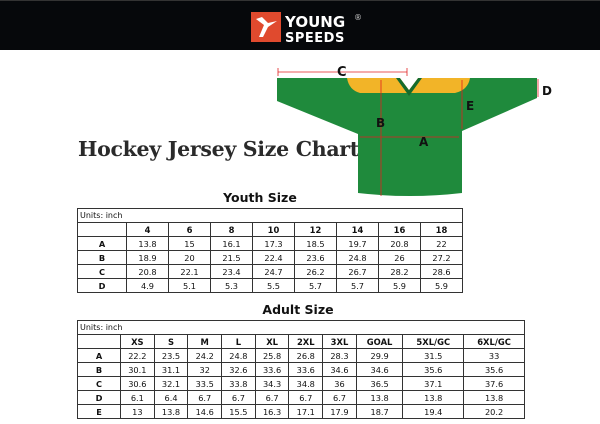 The image size is (600, 424). I want to click on column-header: 6, so click(189, 229).